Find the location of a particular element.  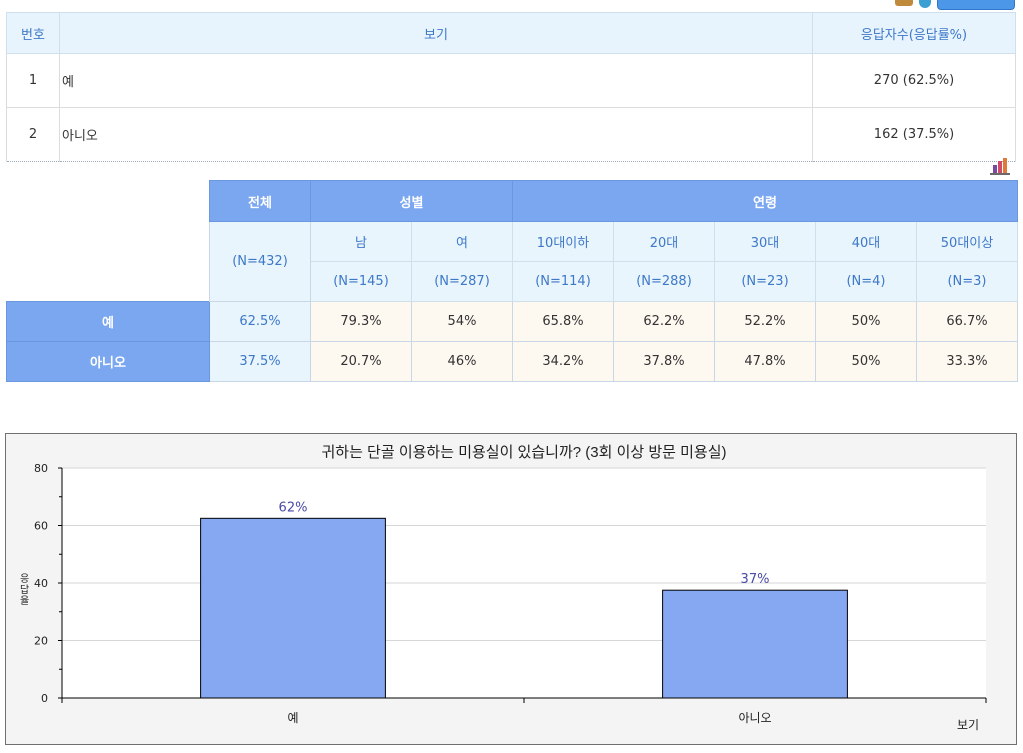

age-n: (N=288) is located at coordinates (664, 281).